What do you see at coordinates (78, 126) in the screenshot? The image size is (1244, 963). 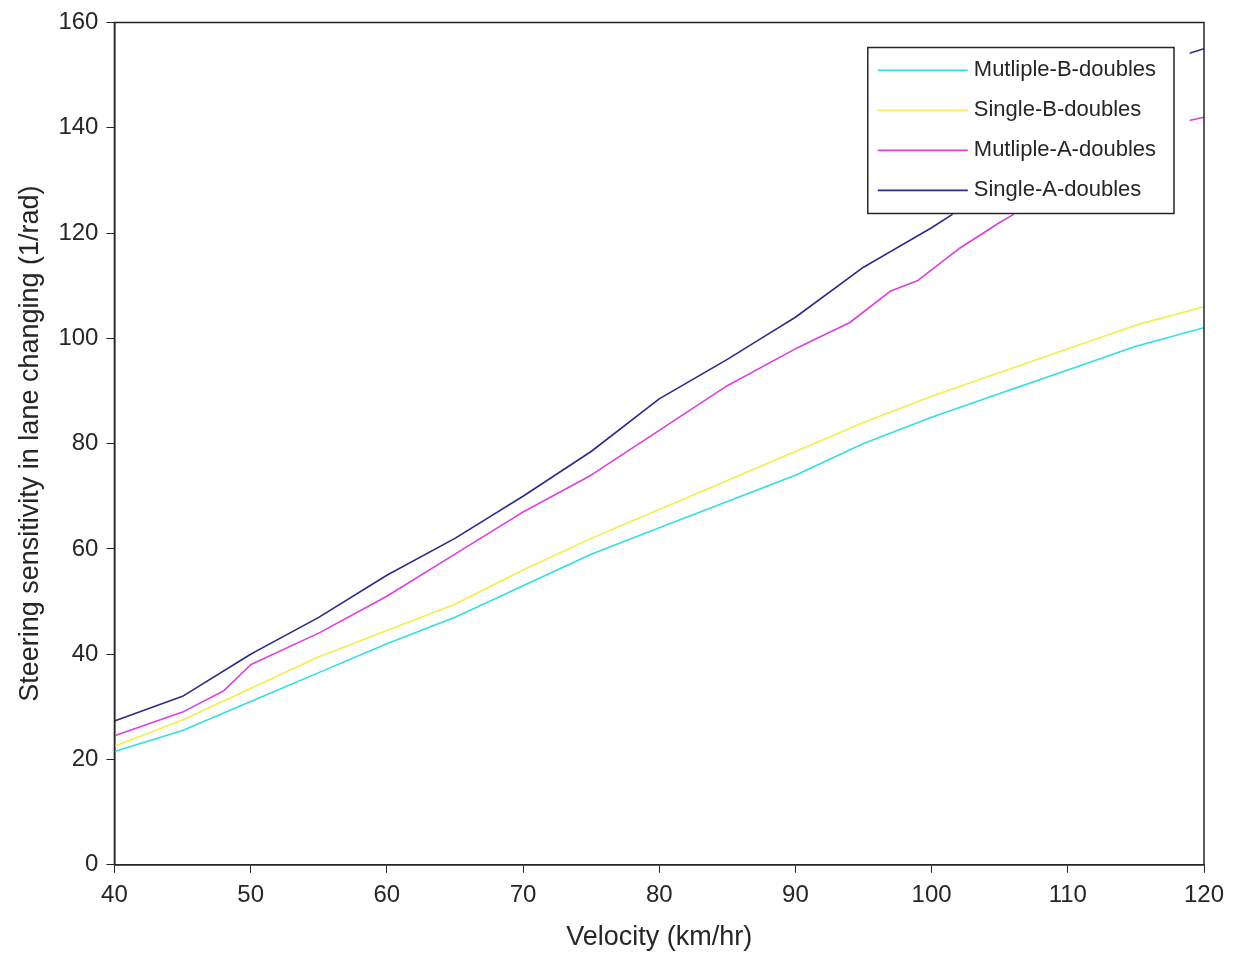 I see `y-tick-label: 140` at bounding box center [78, 126].